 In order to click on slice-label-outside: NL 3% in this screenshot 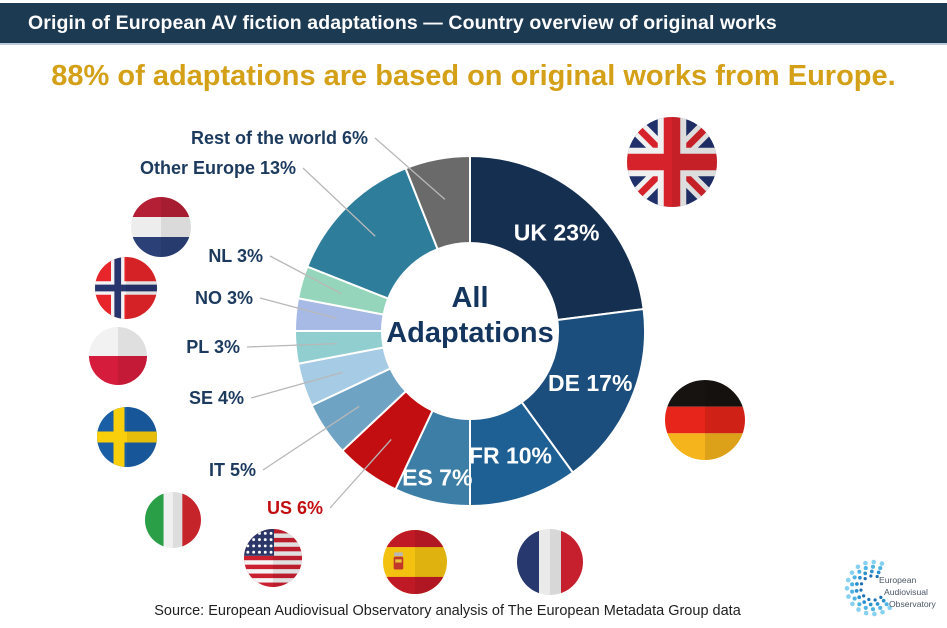, I will do `click(235, 256)`.